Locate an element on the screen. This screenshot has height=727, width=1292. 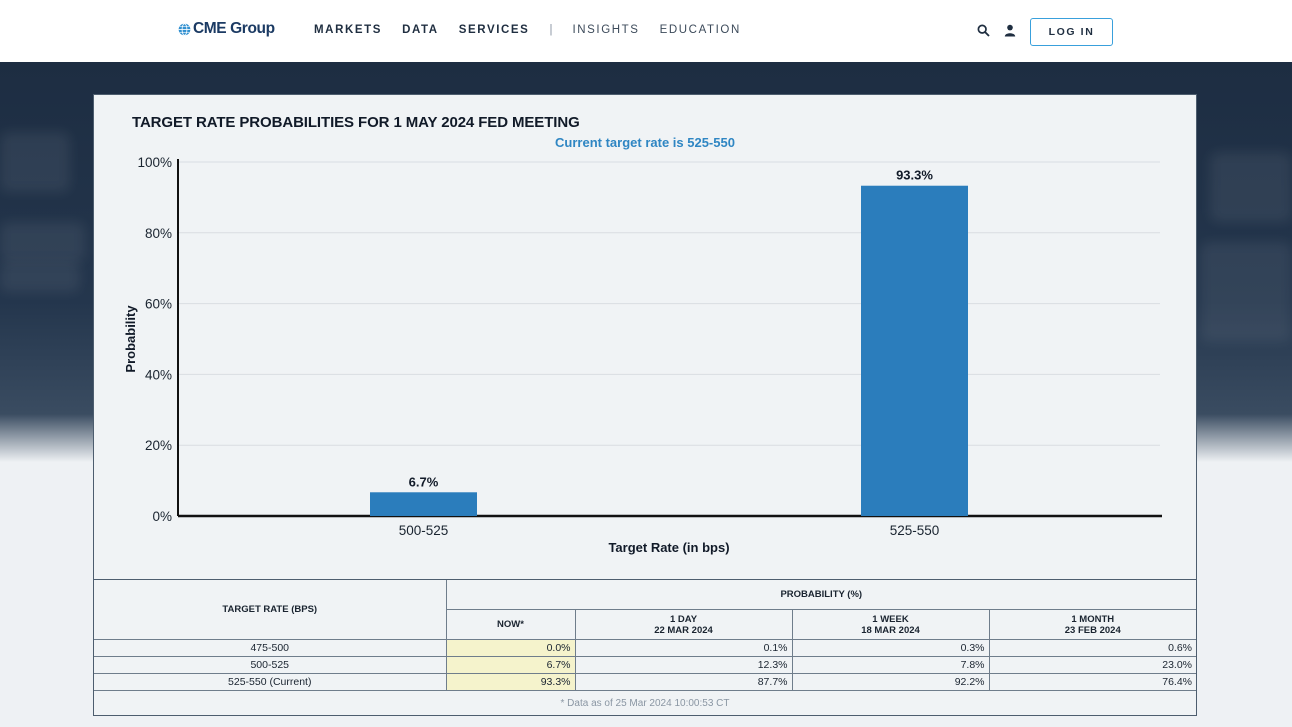
y-axis-title: Probability is located at coordinates (130, 339).